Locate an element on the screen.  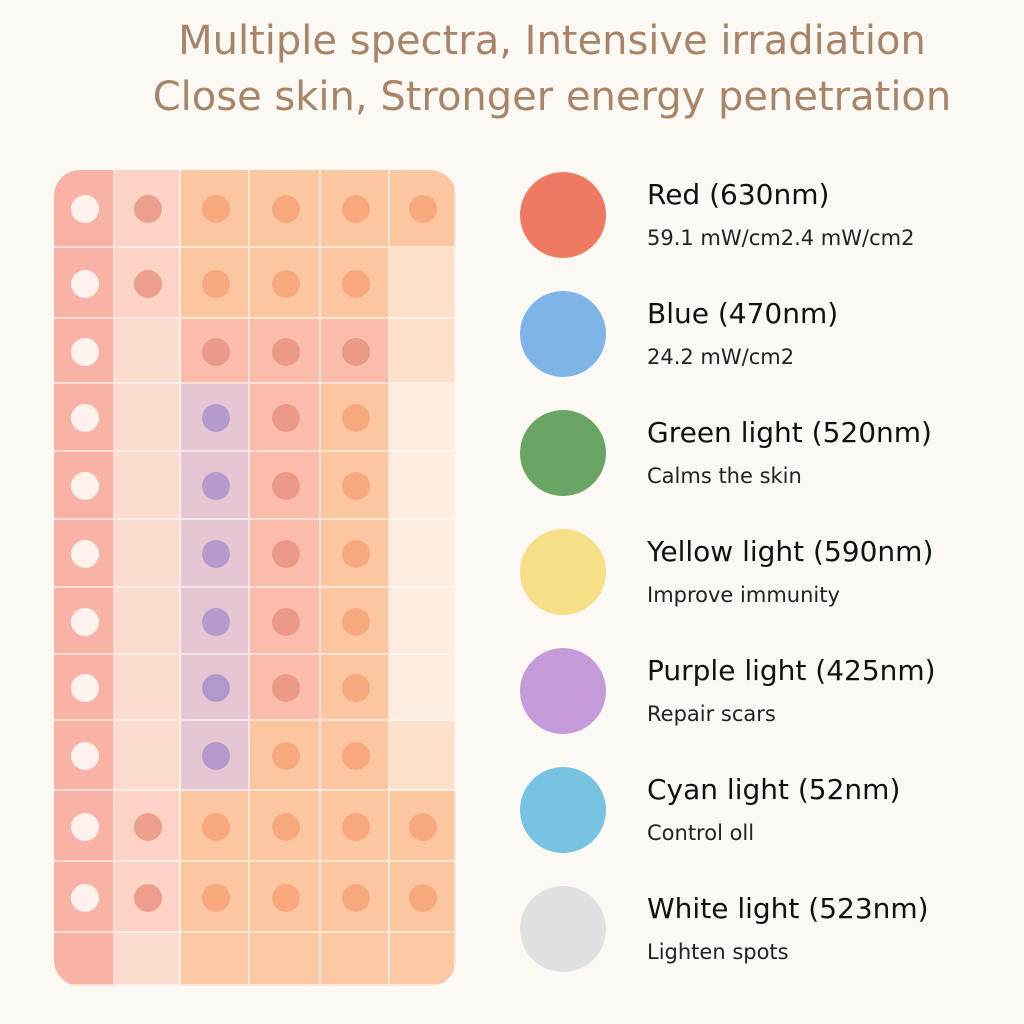
legend-name: White light (523nm) is located at coordinates (788, 908).